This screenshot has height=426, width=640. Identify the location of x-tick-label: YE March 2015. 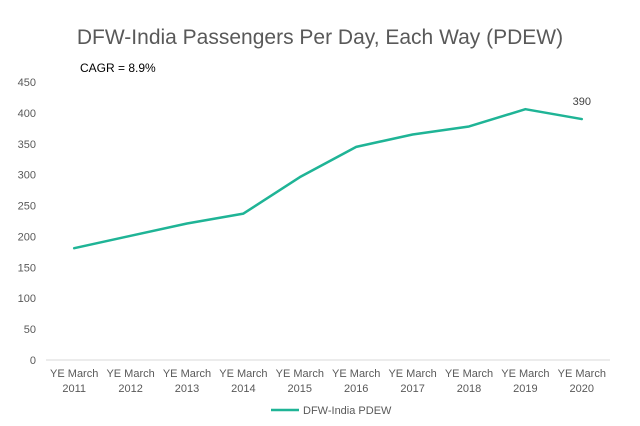
(300, 381).